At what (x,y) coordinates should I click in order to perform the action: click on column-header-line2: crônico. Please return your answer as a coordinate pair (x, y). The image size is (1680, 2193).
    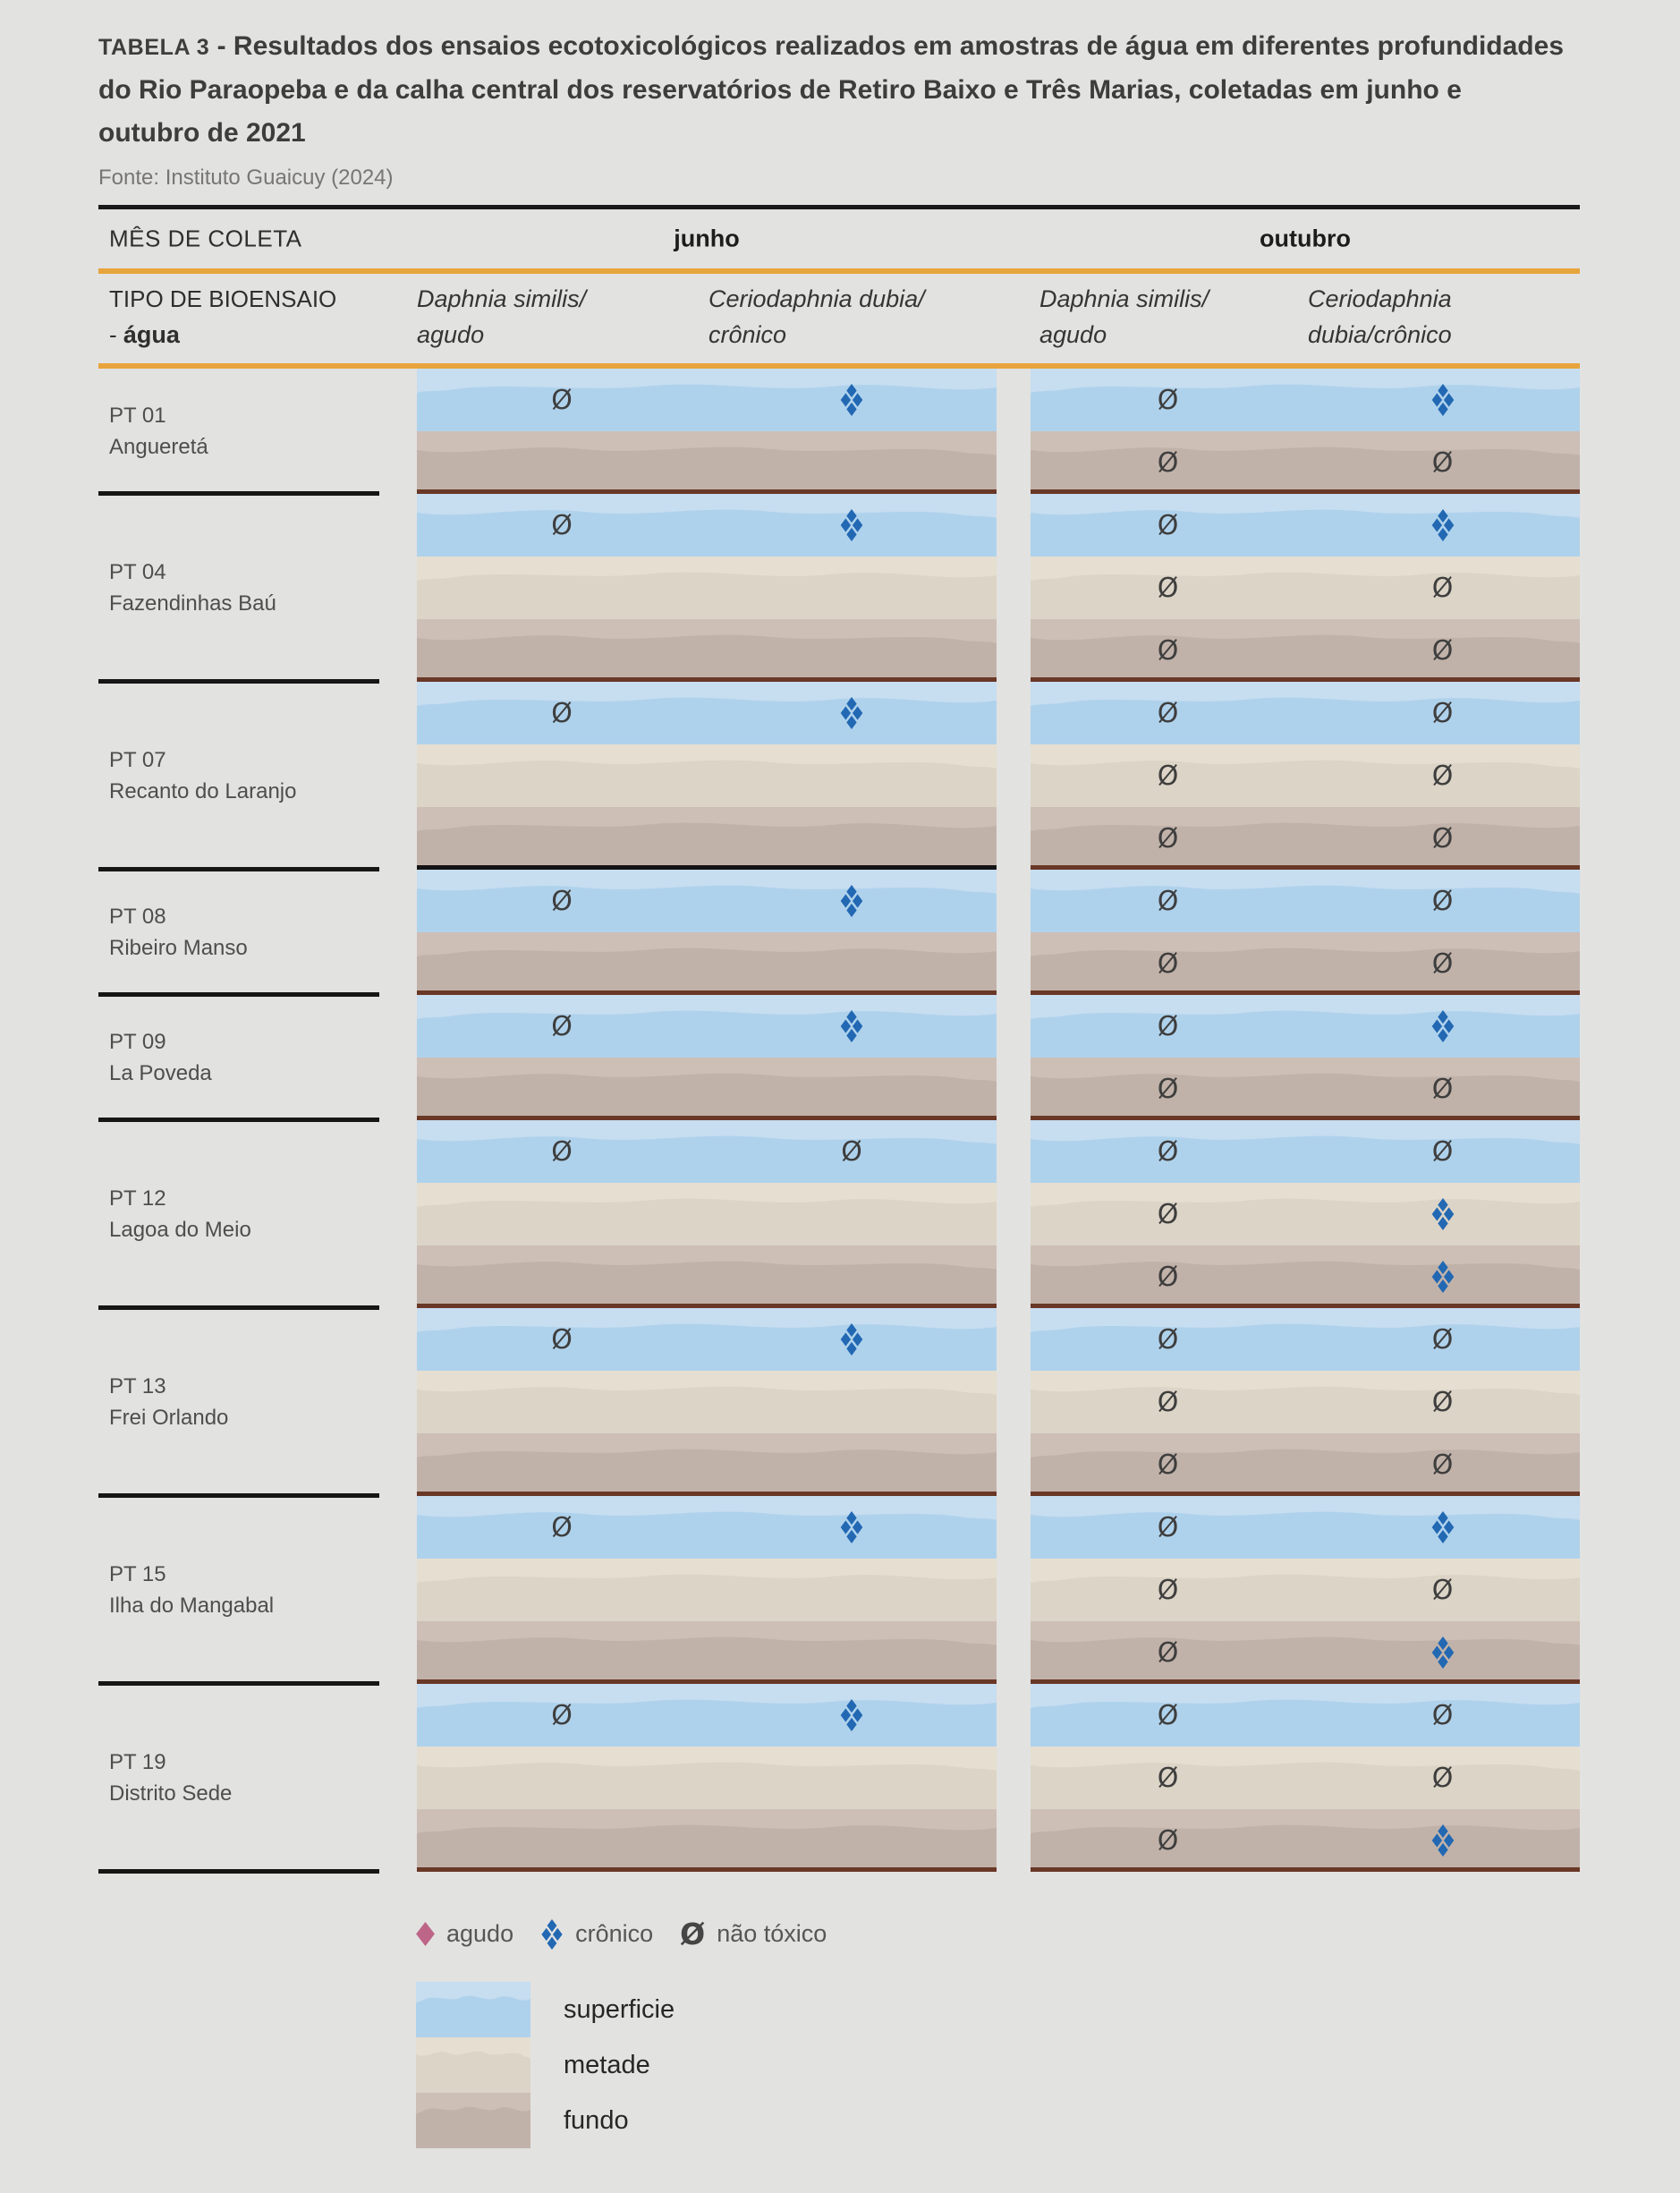
    Looking at the image, I should click on (747, 334).